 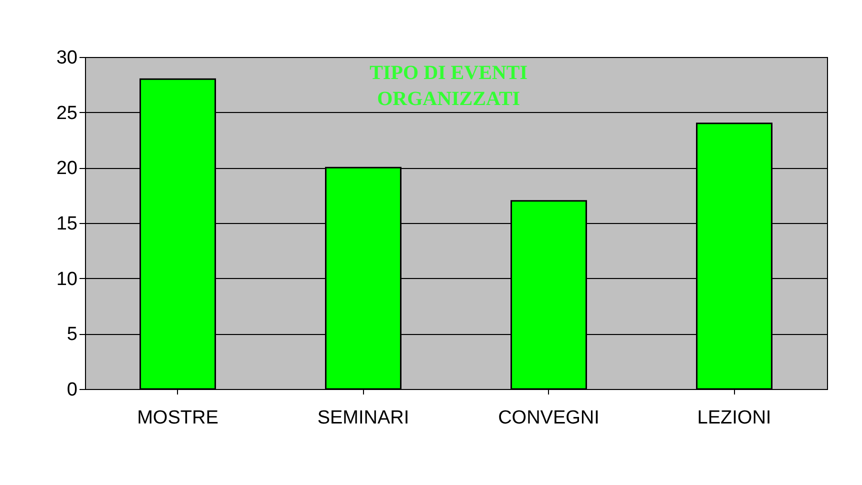 I want to click on y-tick-label: 30, so click(x=67, y=58).